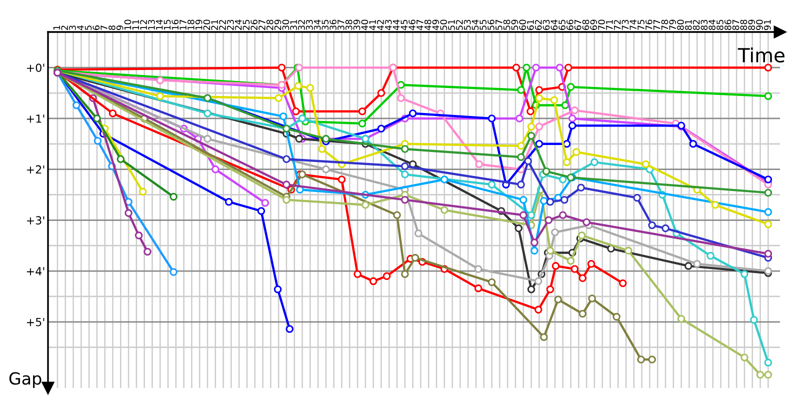  What do you see at coordinates (404, 25) in the screenshot?
I see `x-tick-label: 45` at bounding box center [404, 25].